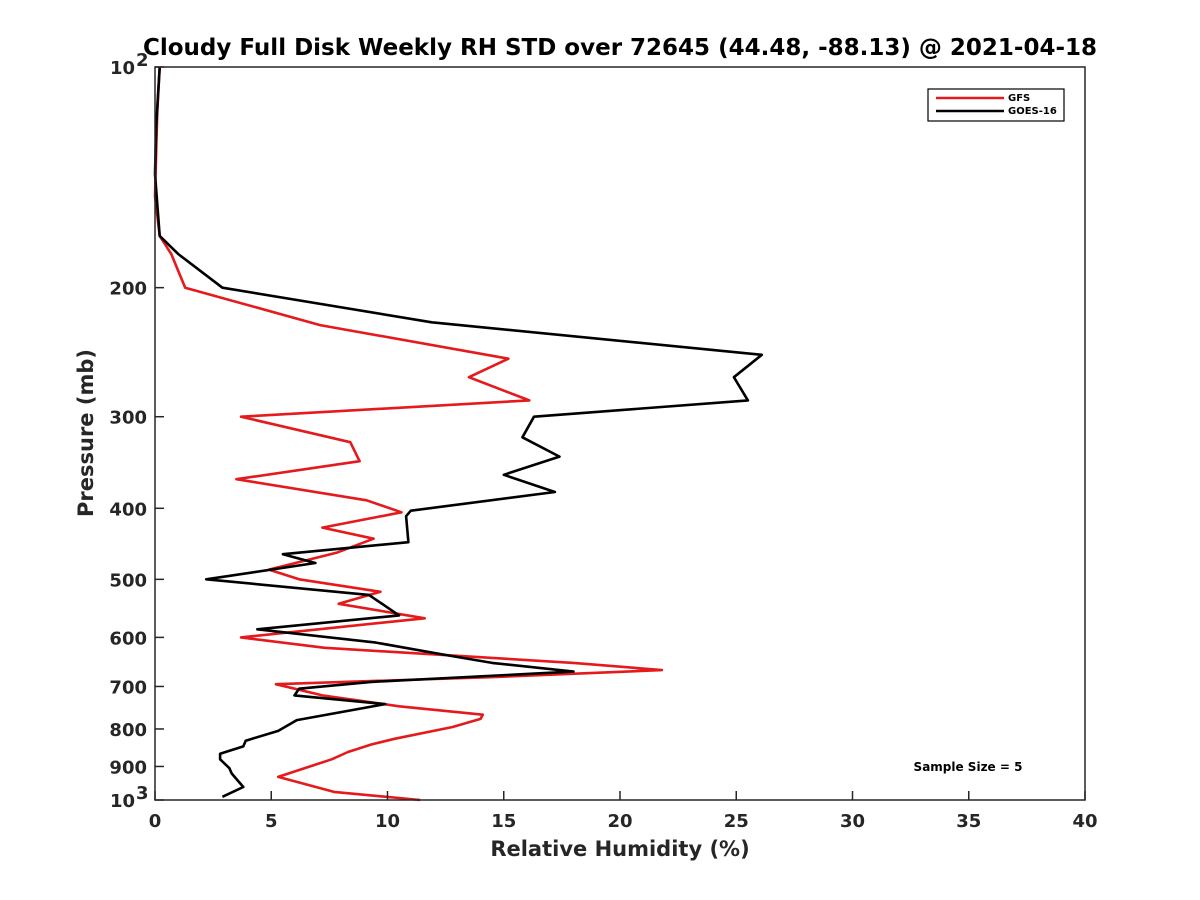 The image size is (1200, 900). I want to click on legend-label-goes16: GOES-16, so click(1032, 111).